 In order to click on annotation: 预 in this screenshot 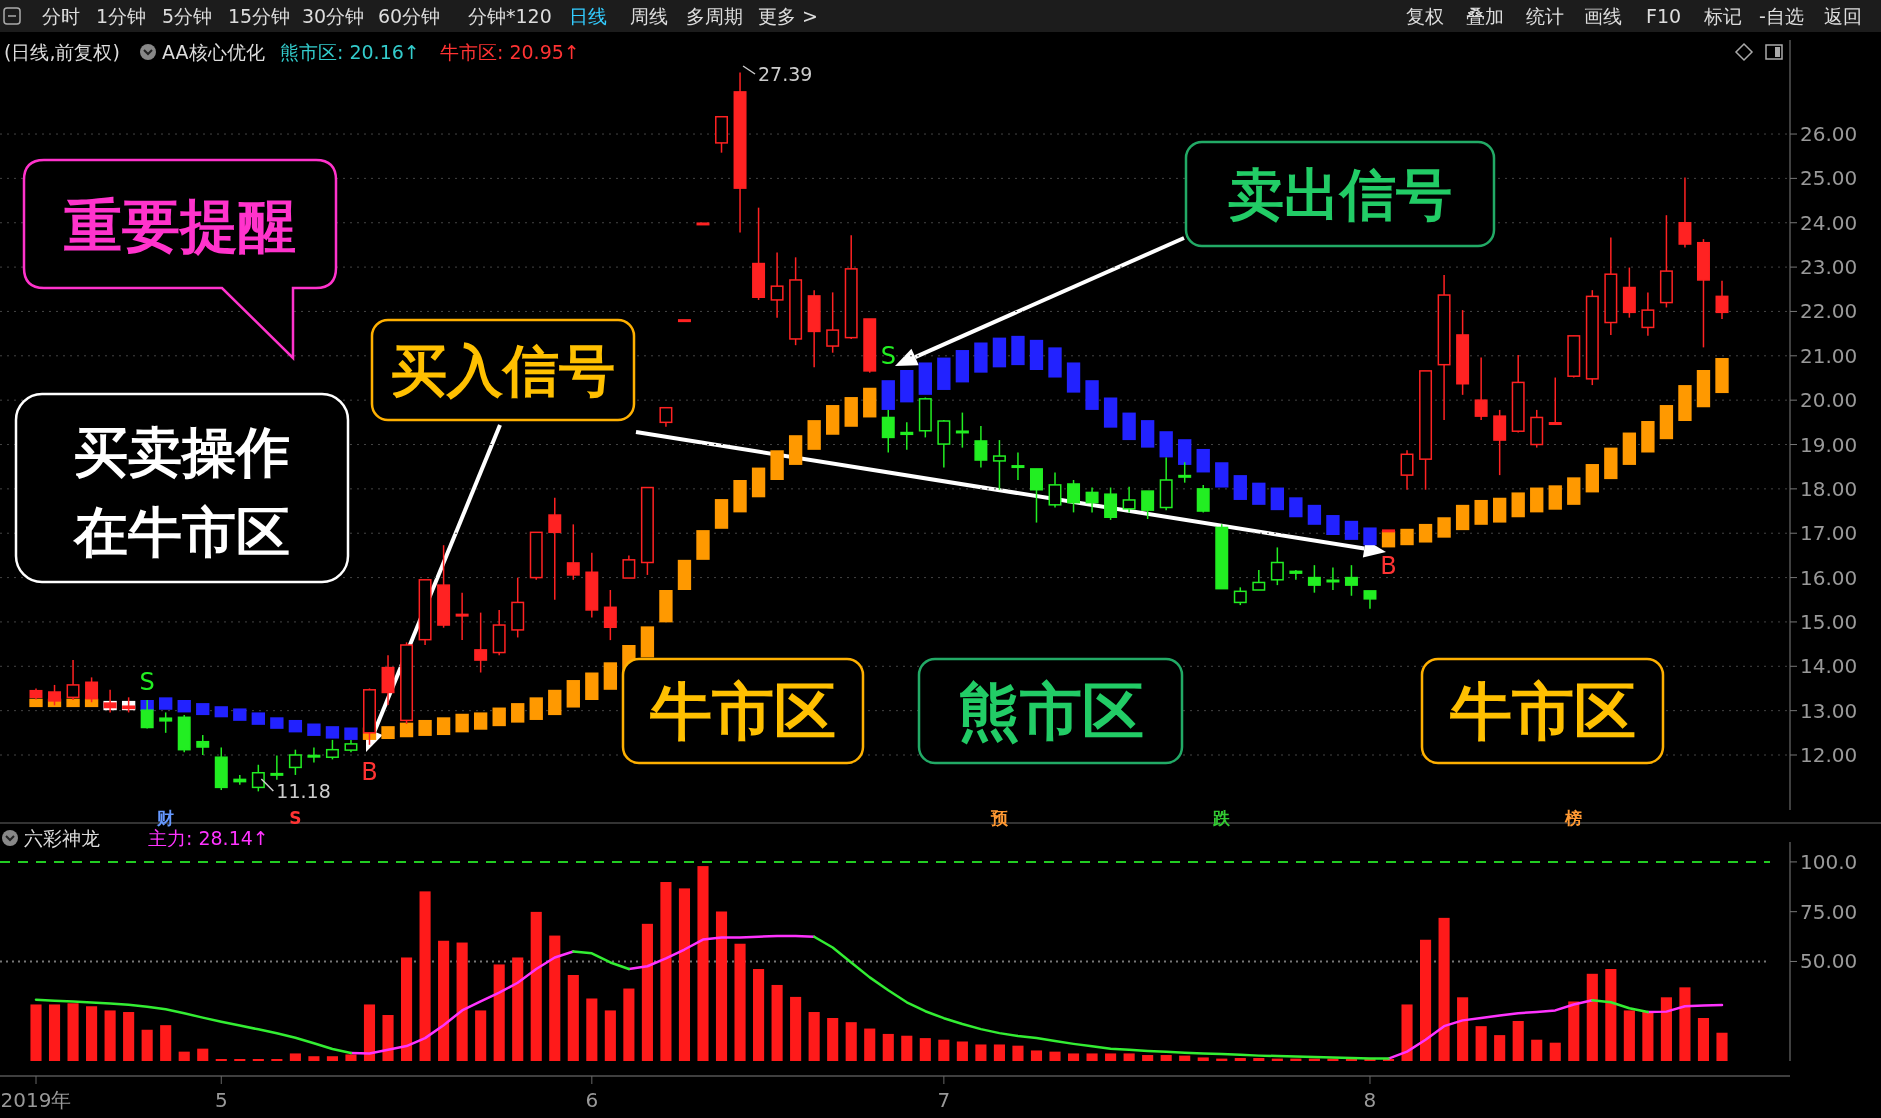, I will do `click(999, 818)`.